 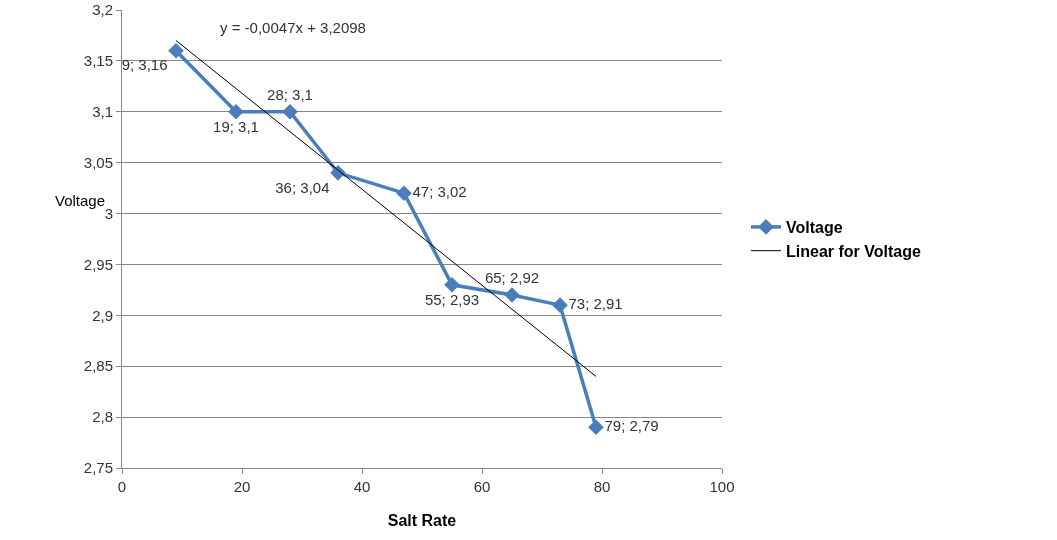 What do you see at coordinates (80, 200) in the screenshot?
I see `y-axis-title: Voltage` at bounding box center [80, 200].